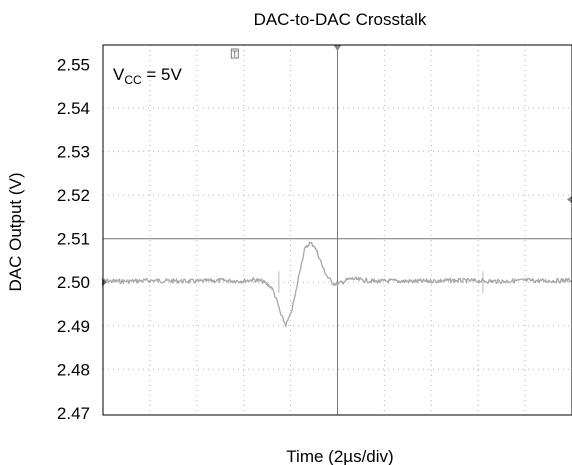 The height and width of the screenshot is (465, 572). Describe the element at coordinates (162, 74) in the screenshot. I see `vcc-annotation-rest: = 5V` at that location.